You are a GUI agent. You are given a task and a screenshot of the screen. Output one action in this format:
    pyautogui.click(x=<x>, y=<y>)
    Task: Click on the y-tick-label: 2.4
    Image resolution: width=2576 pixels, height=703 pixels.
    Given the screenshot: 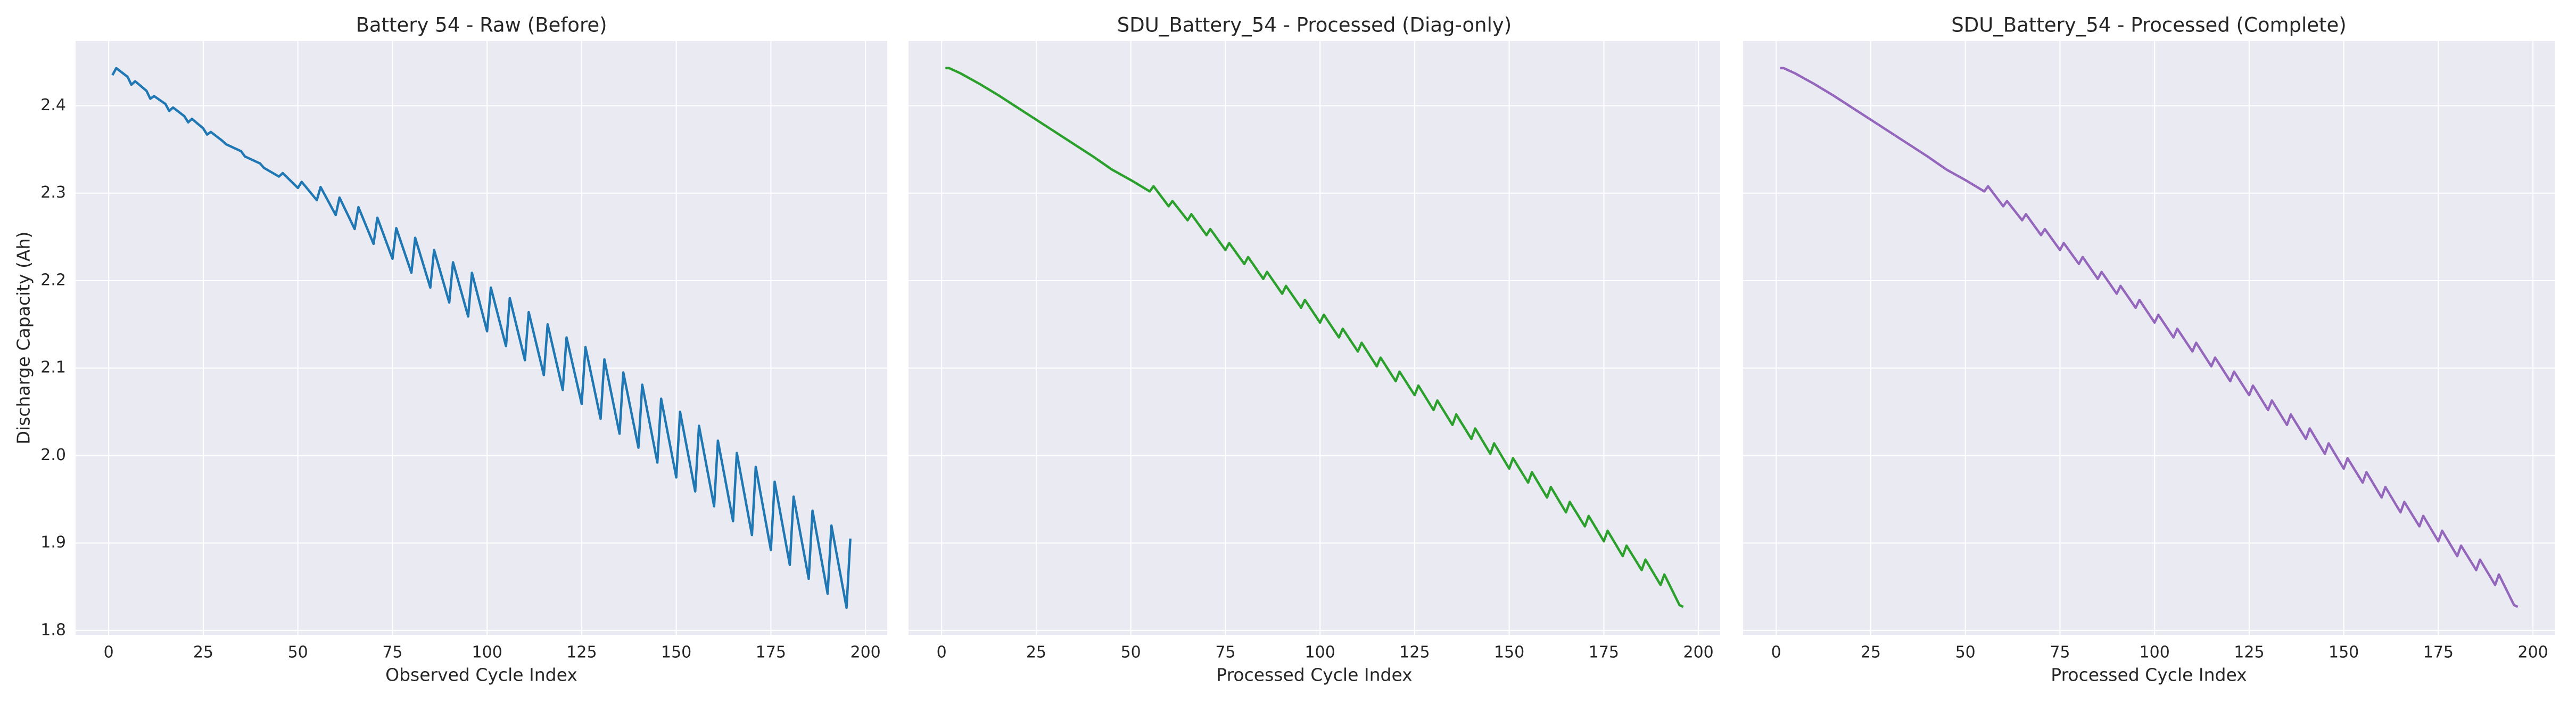 What is the action you would take?
    pyautogui.click(x=53, y=105)
    